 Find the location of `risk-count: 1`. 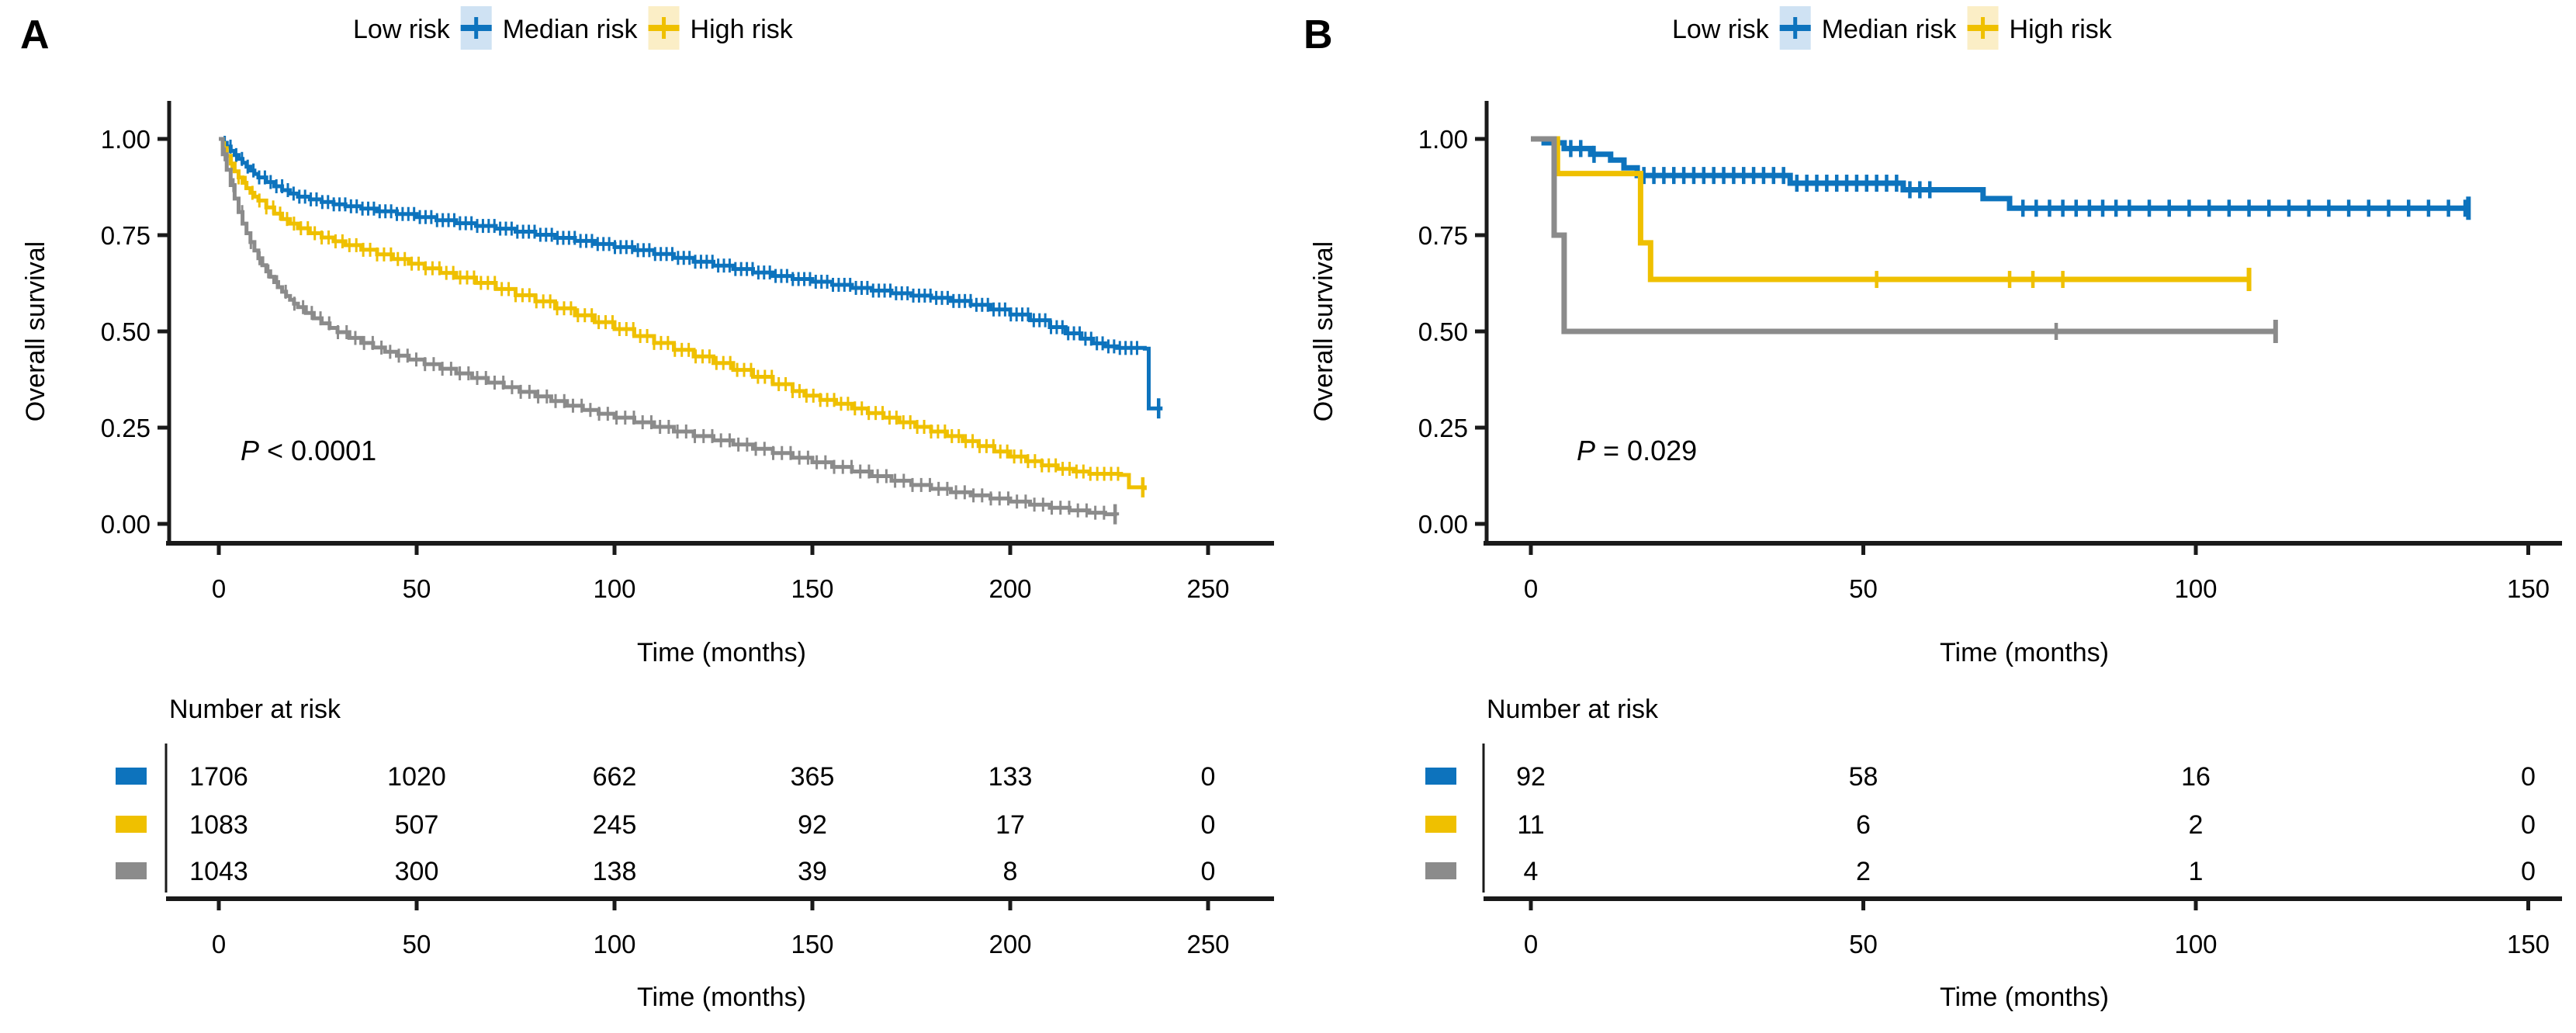

risk-count: 1 is located at coordinates (2196, 871).